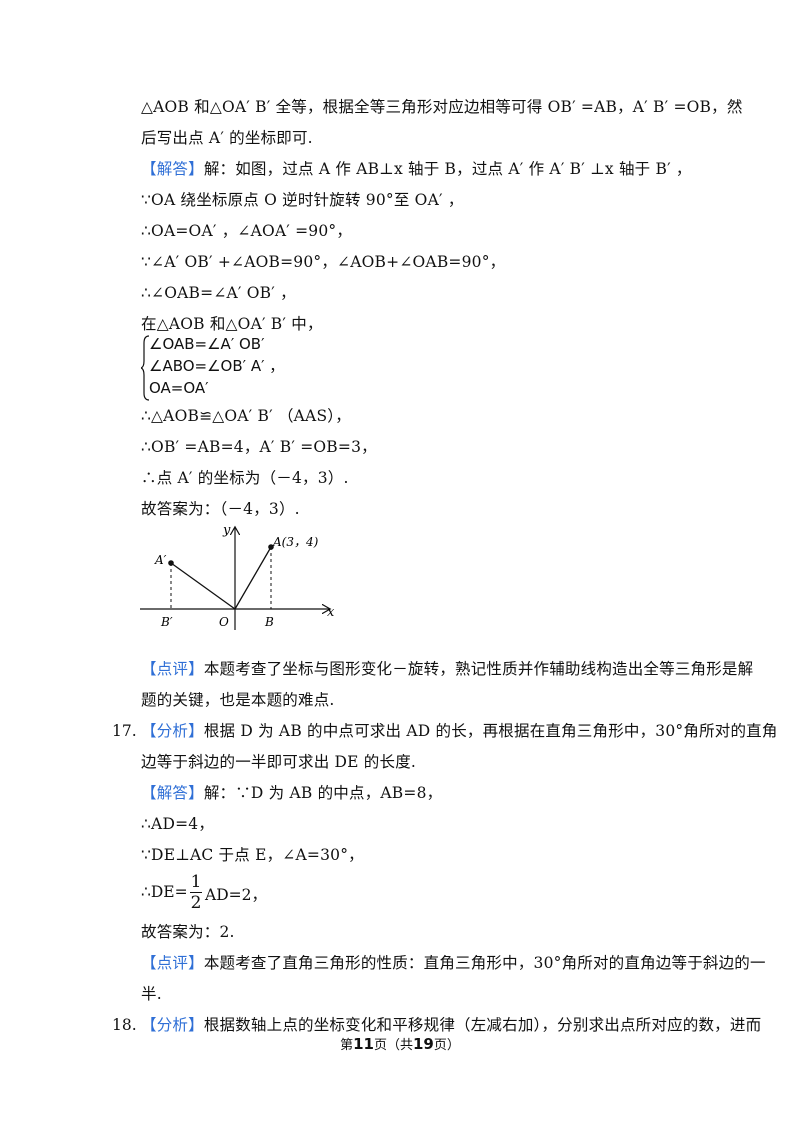 Image resolution: width=800 pixels, height=1132 pixels. Describe the element at coordinates (484, 963) in the screenshot. I see `comment-text: 本题考查了直角三角形的性质：直角三角形中，30°角所对的直角边等于斜边的一` at that location.